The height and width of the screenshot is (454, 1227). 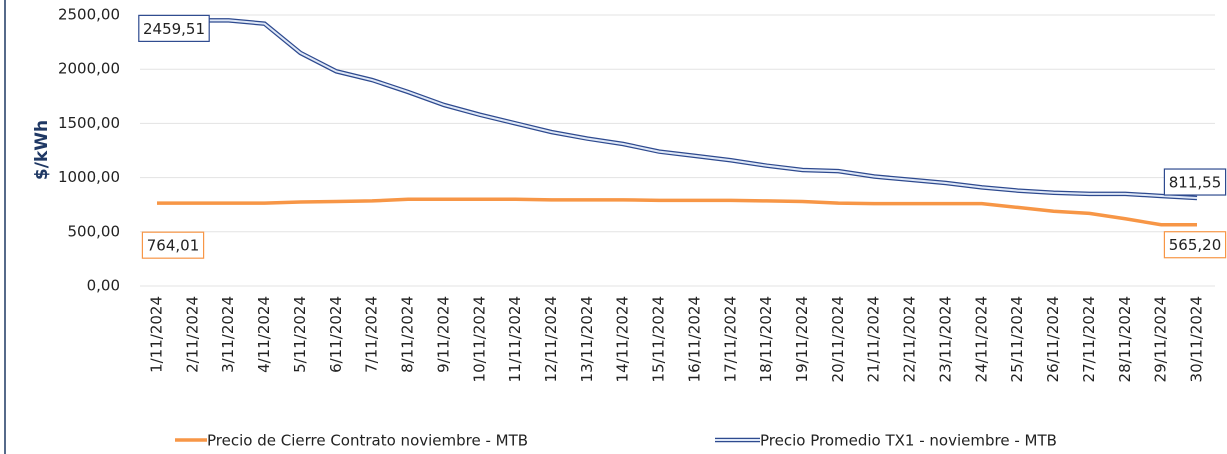 I want to click on y-tick-label: 0,00, so click(x=103, y=286).